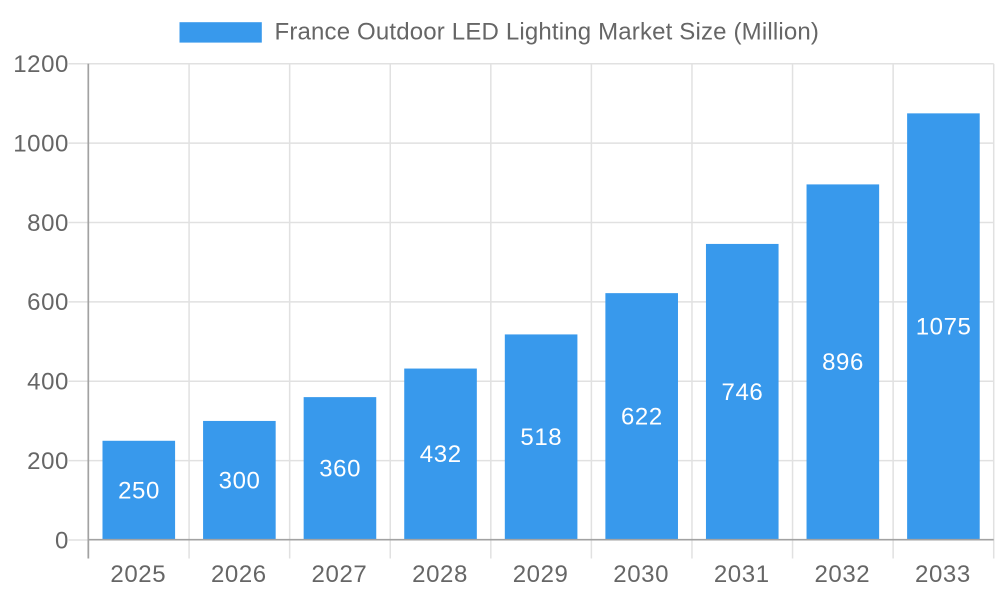  What do you see at coordinates (641, 574) in the screenshot?
I see `svg-text: 2030` at bounding box center [641, 574].